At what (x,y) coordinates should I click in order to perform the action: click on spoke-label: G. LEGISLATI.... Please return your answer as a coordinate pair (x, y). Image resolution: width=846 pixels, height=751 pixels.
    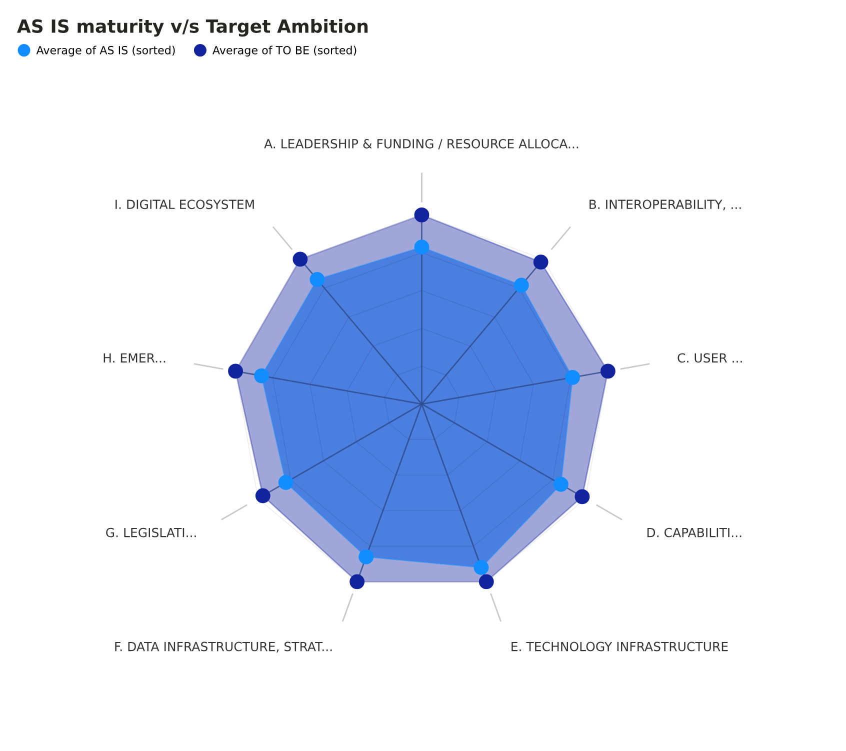
    Looking at the image, I should click on (151, 533).